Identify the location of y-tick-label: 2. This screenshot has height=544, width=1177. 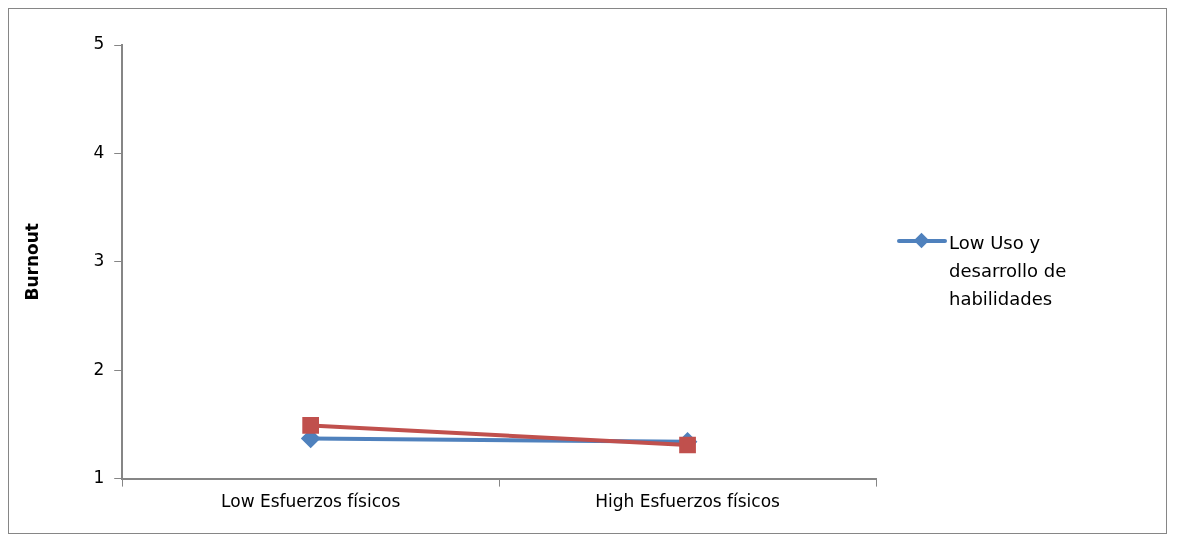
(99, 368).